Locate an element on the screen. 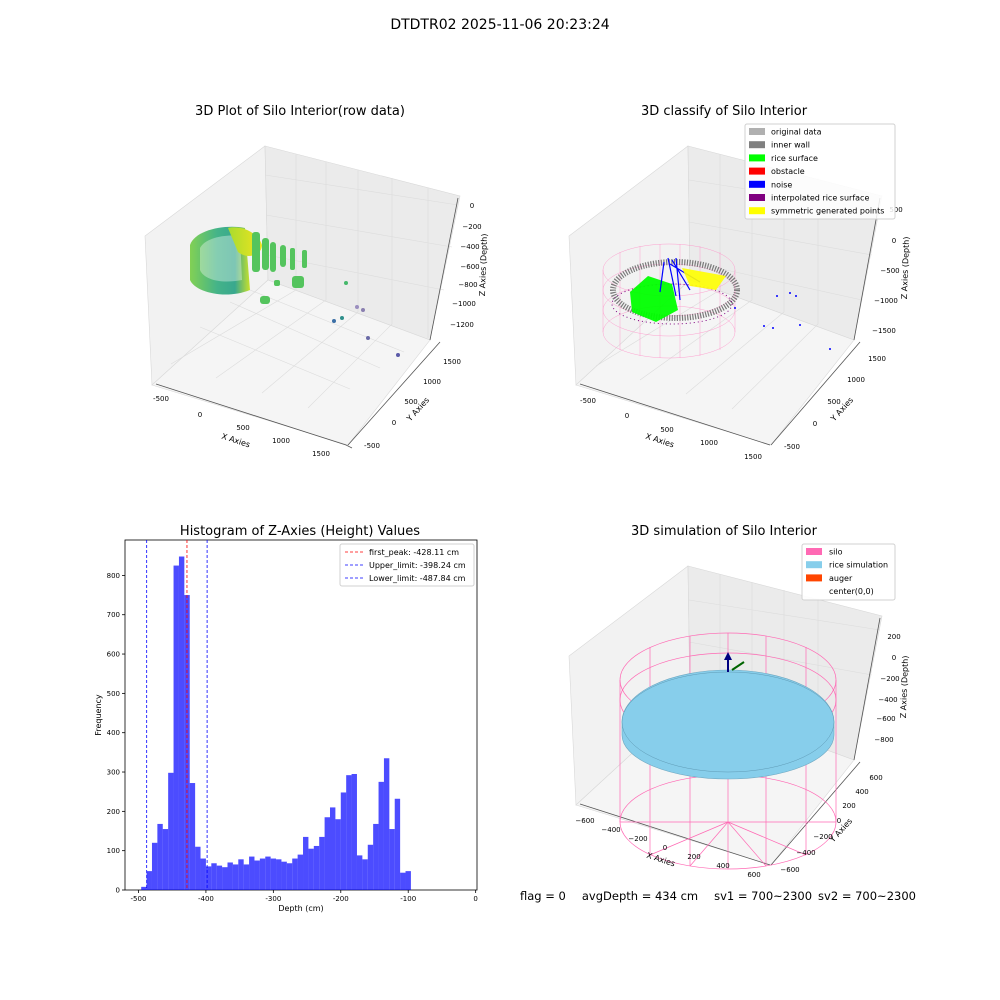  simulation-xtick: −600 is located at coordinates (584, 821).